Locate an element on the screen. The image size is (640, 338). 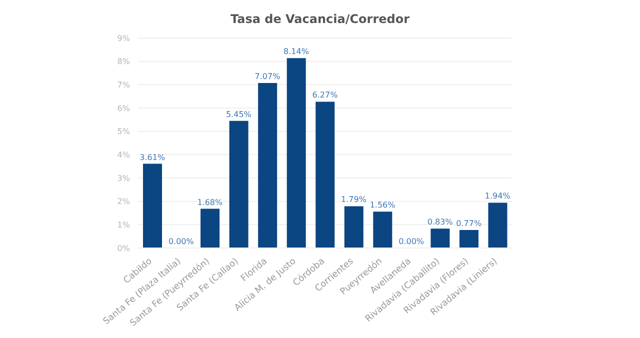
y-tick-label: 8% is located at coordinates (123, 61).